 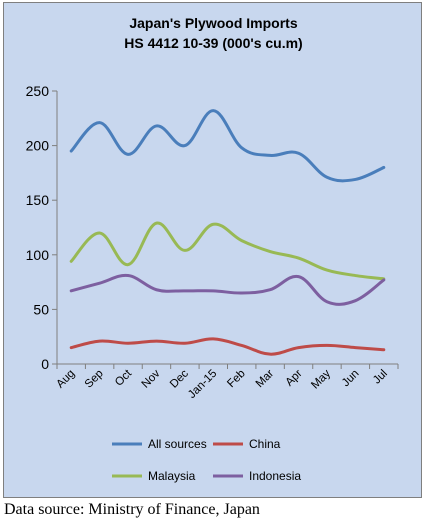 I want to click on x-tick-label: Aug, so click(x=65, y=379).